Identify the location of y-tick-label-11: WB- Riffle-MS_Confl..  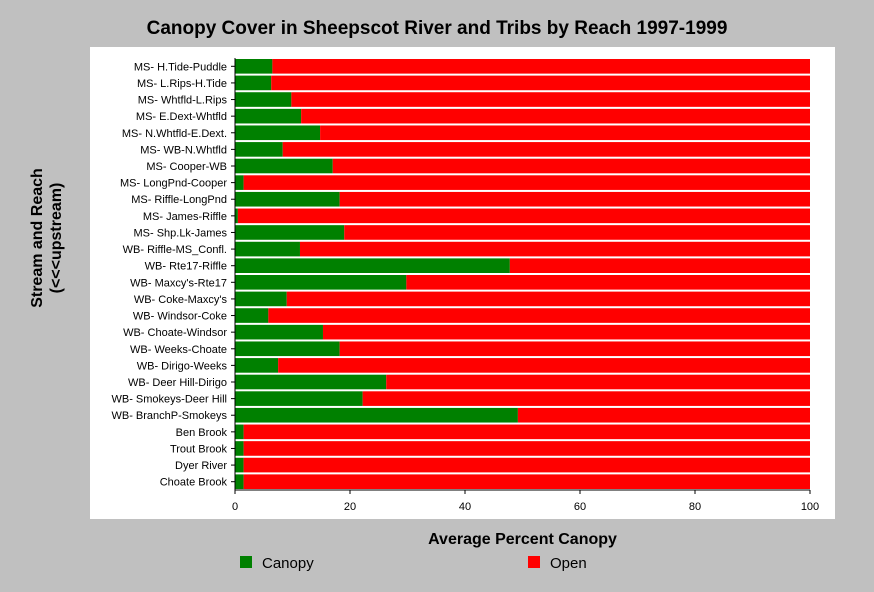
(175, 250).